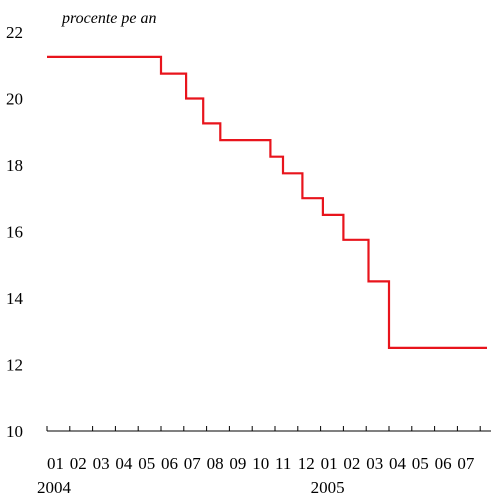  Describe the element at coordinates (260, 463) in the screenshot. I see `x-tick-label: 10` at that location.